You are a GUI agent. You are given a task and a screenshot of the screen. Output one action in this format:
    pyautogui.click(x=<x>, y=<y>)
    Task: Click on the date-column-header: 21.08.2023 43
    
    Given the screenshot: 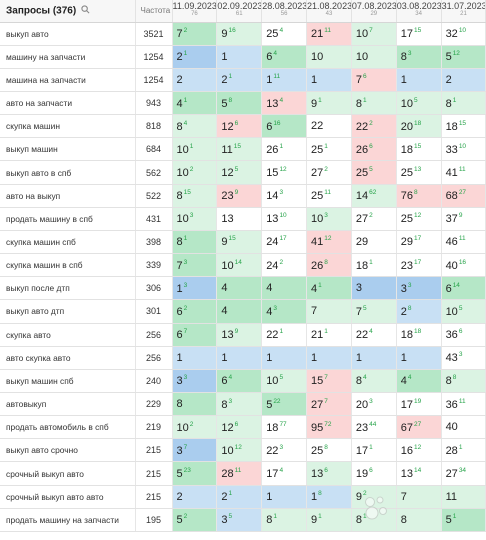 What is the action you would take?
    pyautogui.click(x=329, y=11)
    